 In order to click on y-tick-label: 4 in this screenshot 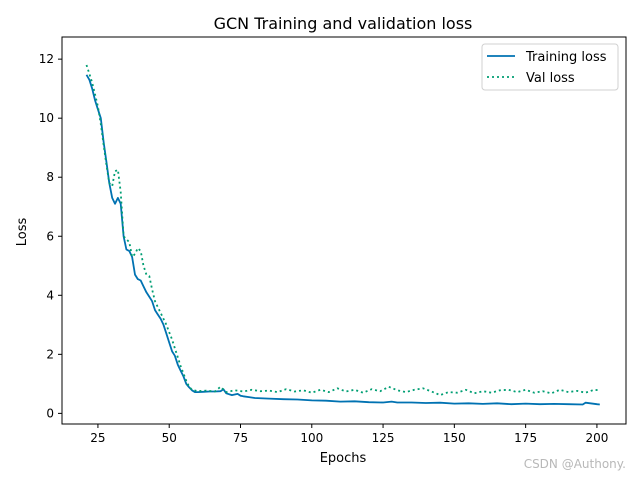, I will do `click(50, 295)`.